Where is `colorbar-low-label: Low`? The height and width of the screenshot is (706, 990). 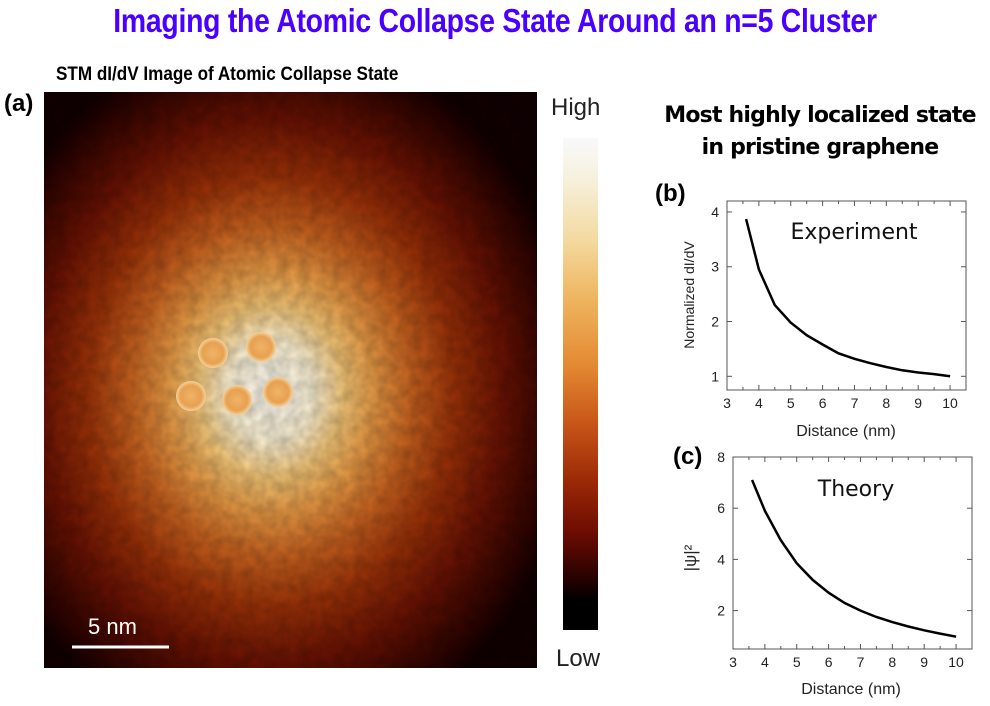
colorbar-low-label: Low is located at coordinates (578, 658).